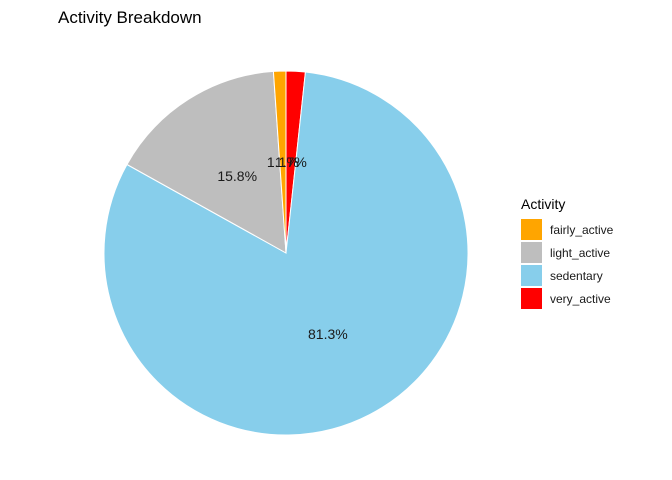 This screenshot has width=672, height=480. Describe the element at coordinates (576, 276) in the screenshot. I see `legend-label-sedentary: sedentary` at that location.